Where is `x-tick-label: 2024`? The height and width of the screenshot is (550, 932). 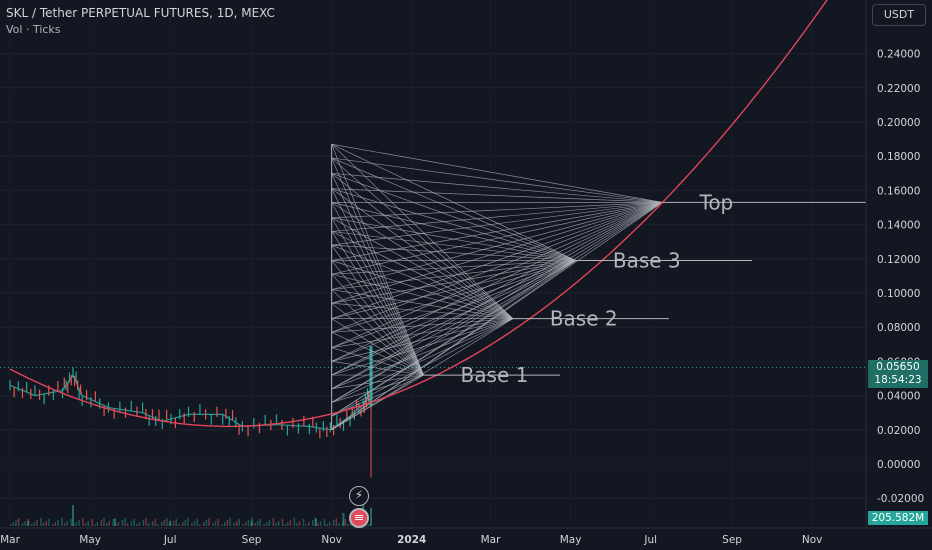 x-tick-label: 2024 is located at coordinates (411, 540).